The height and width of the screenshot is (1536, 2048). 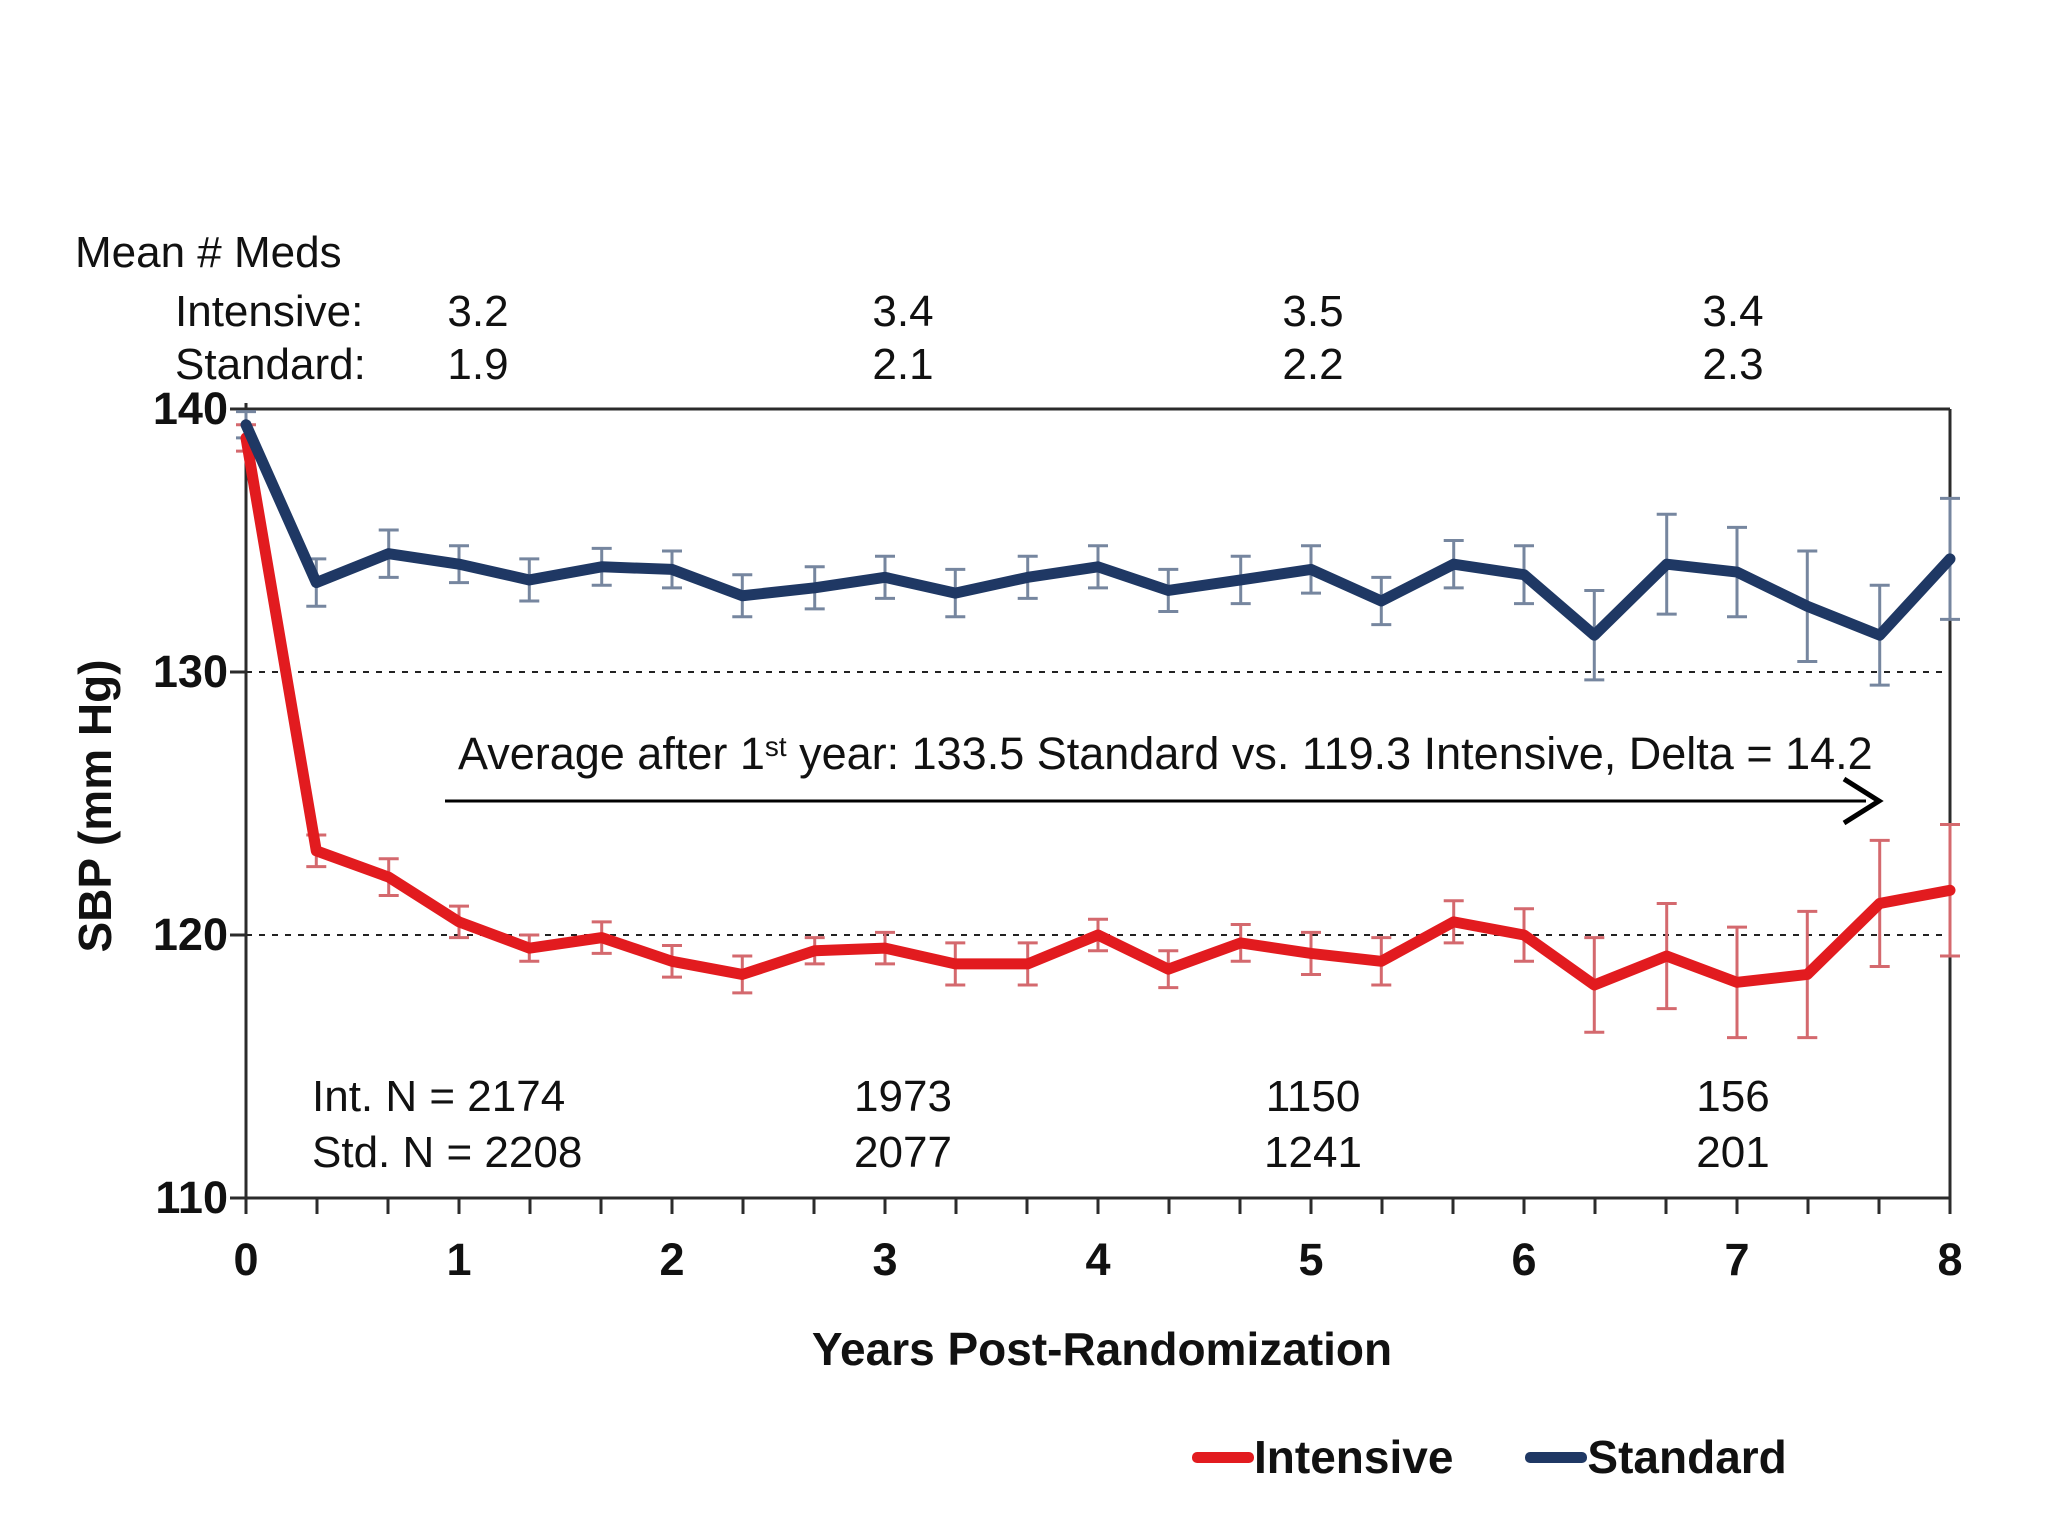 What do you see at coordinates (1311, 1259) in the screenshot?
I see `x-tick-label: 5` at bounding box center [1311, 1259].